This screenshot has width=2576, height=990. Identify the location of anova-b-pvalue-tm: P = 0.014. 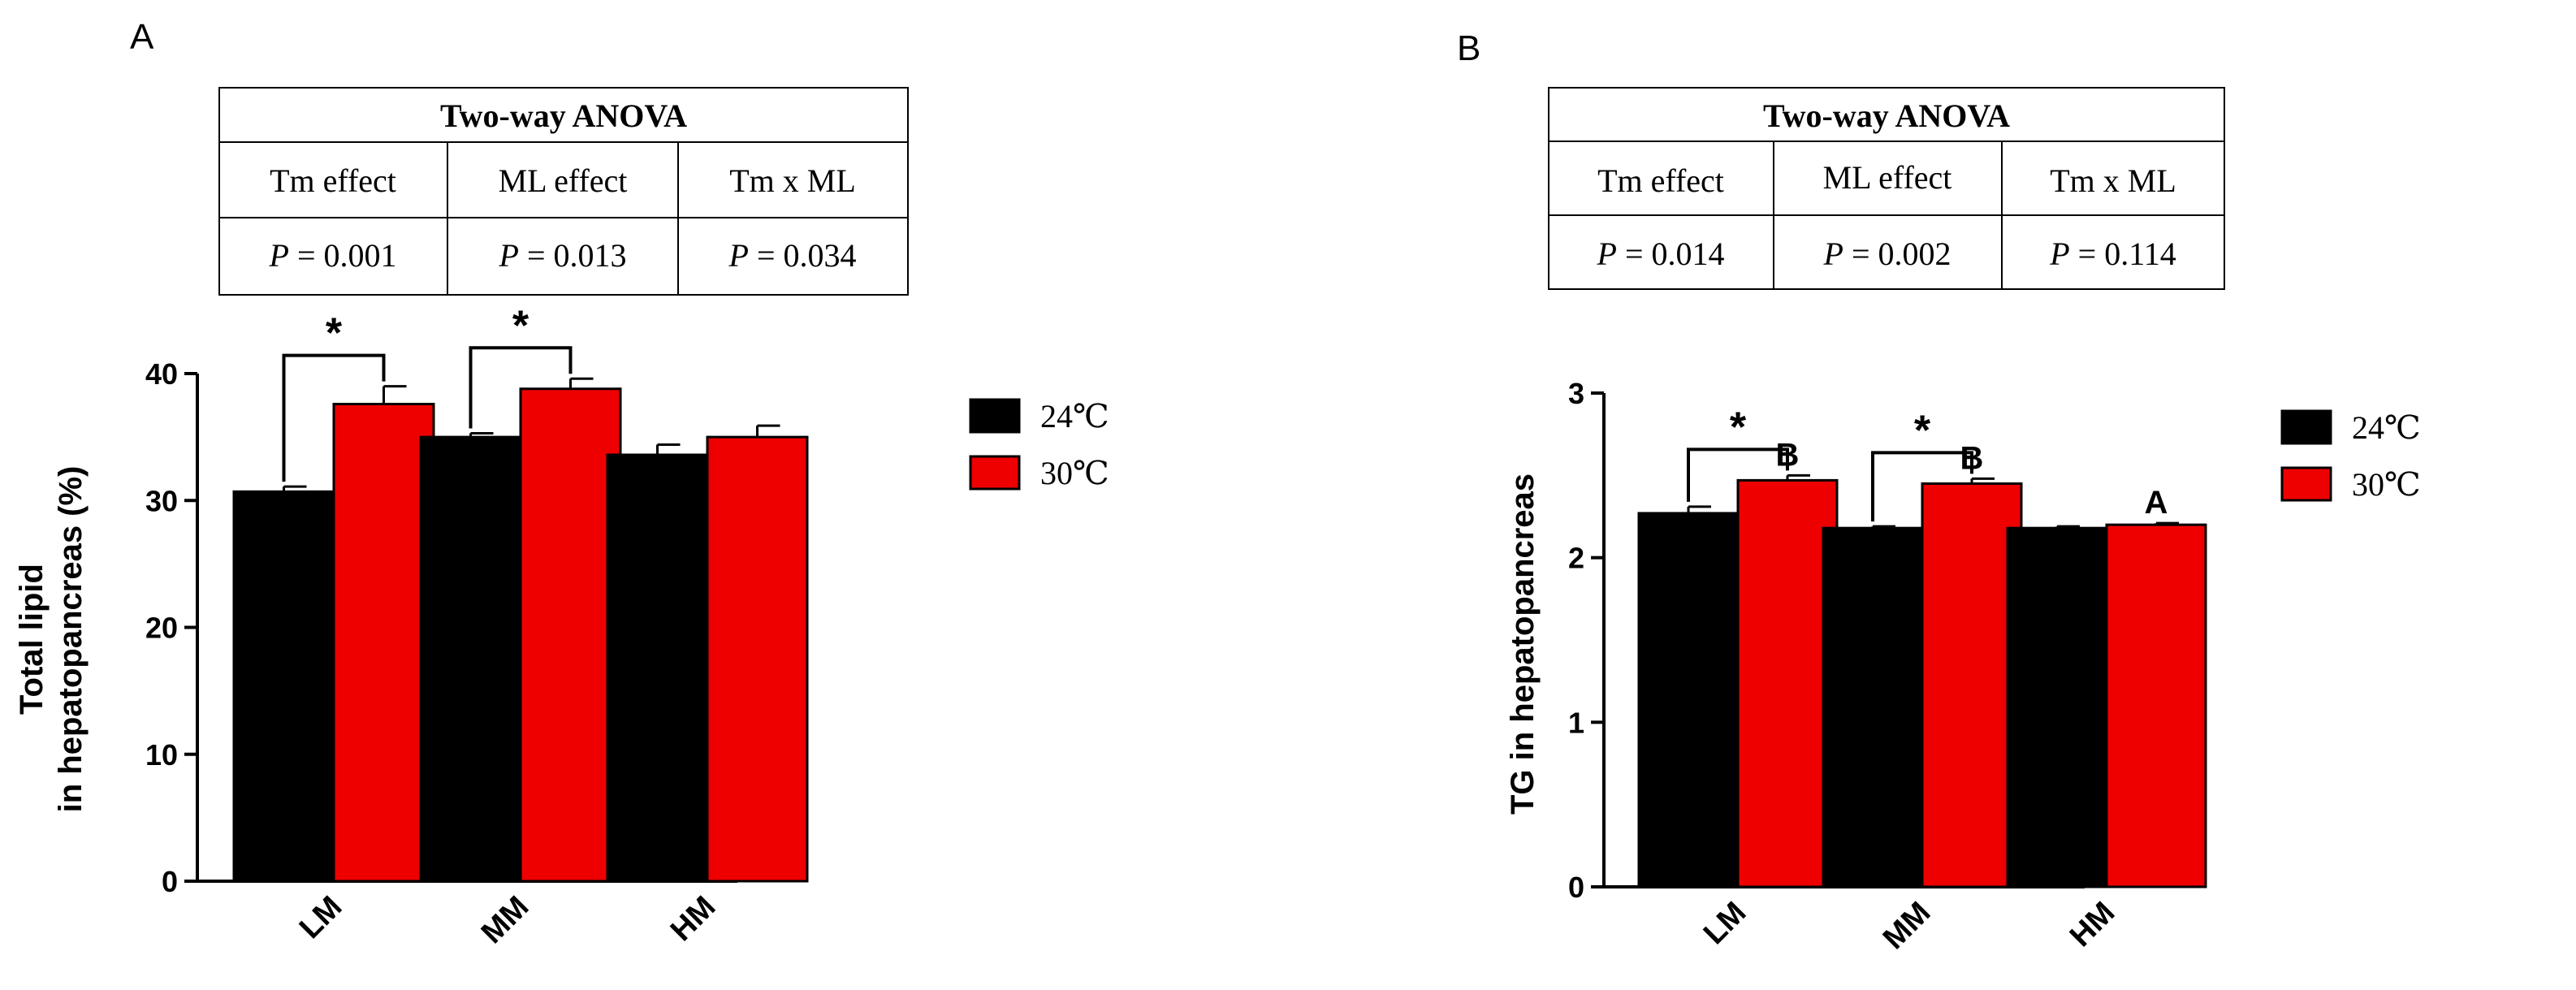
(1661, 254).